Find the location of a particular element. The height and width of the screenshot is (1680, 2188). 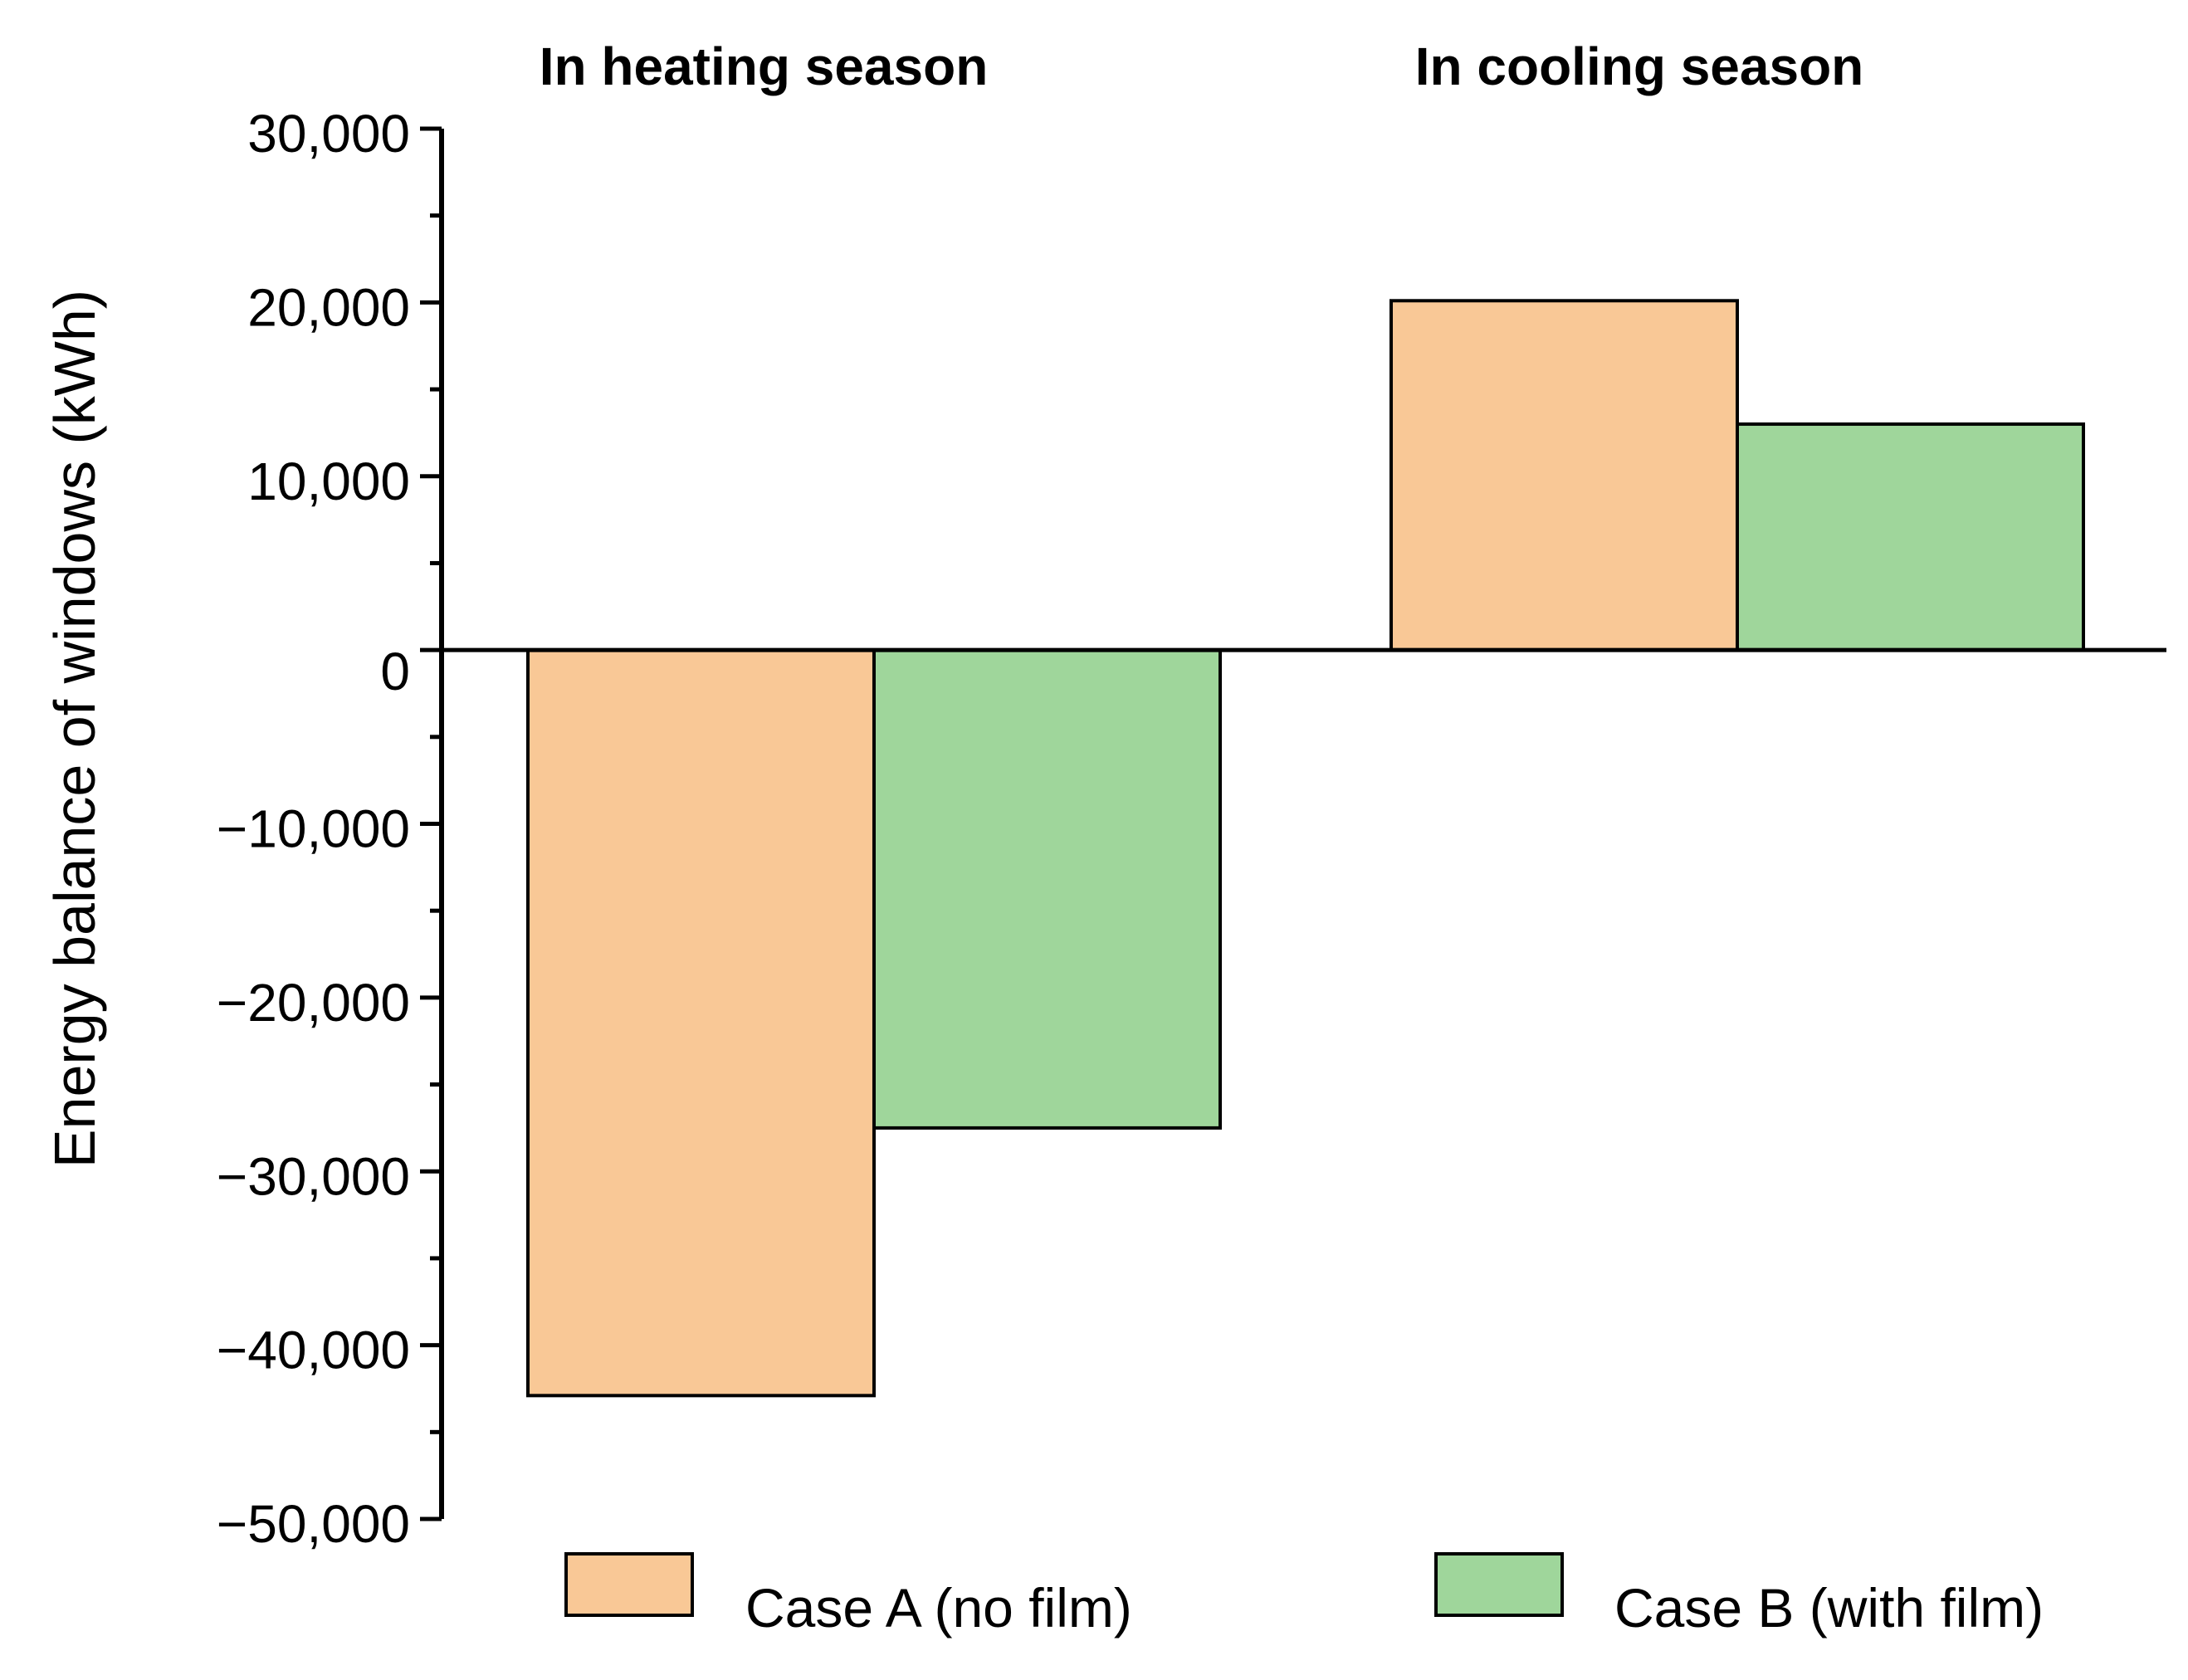

y-tick-label: 30,000 is located at coordinates (328, 134).